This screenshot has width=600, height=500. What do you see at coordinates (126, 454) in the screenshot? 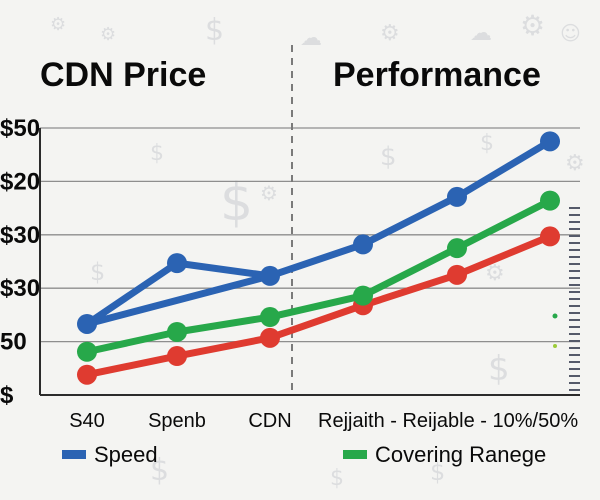
I see `legend-label: Speed` at bounding box center [126, 454].